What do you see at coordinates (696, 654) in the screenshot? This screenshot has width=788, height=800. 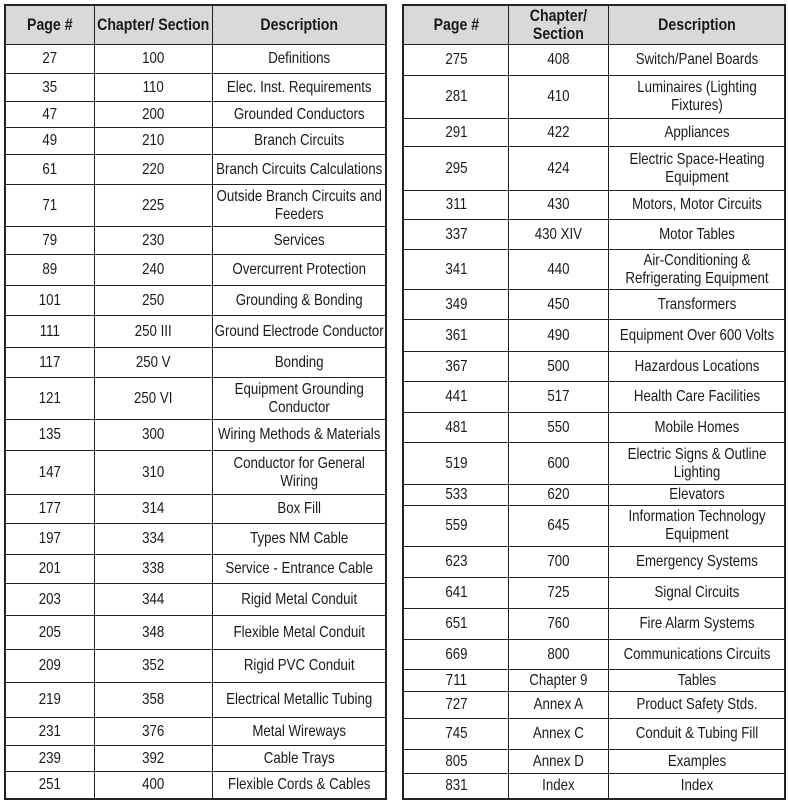 I see `cell-description: Communications Circuits` at bounding box center [696, 654].